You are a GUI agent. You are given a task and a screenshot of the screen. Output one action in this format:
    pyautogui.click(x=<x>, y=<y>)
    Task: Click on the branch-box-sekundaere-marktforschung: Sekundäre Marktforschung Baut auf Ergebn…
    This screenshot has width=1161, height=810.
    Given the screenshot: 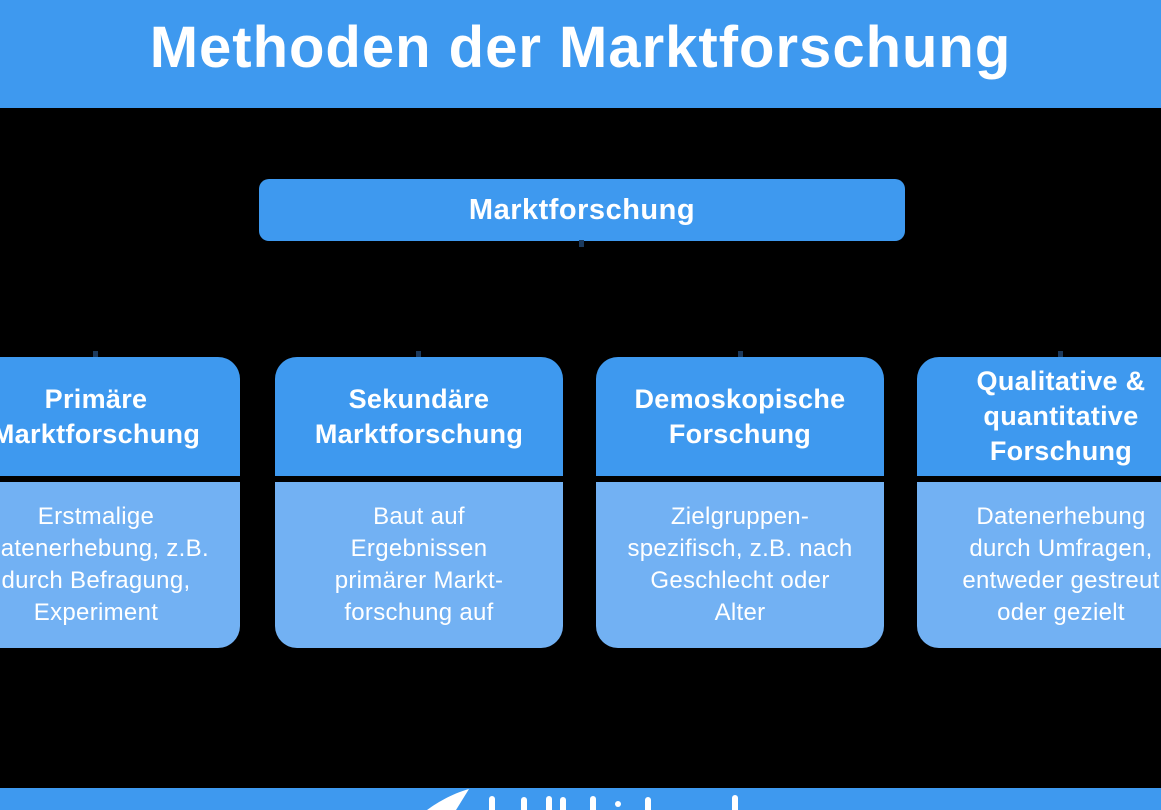 What is the action you would take?
    pyautogui.click(x=419, y=502)
    